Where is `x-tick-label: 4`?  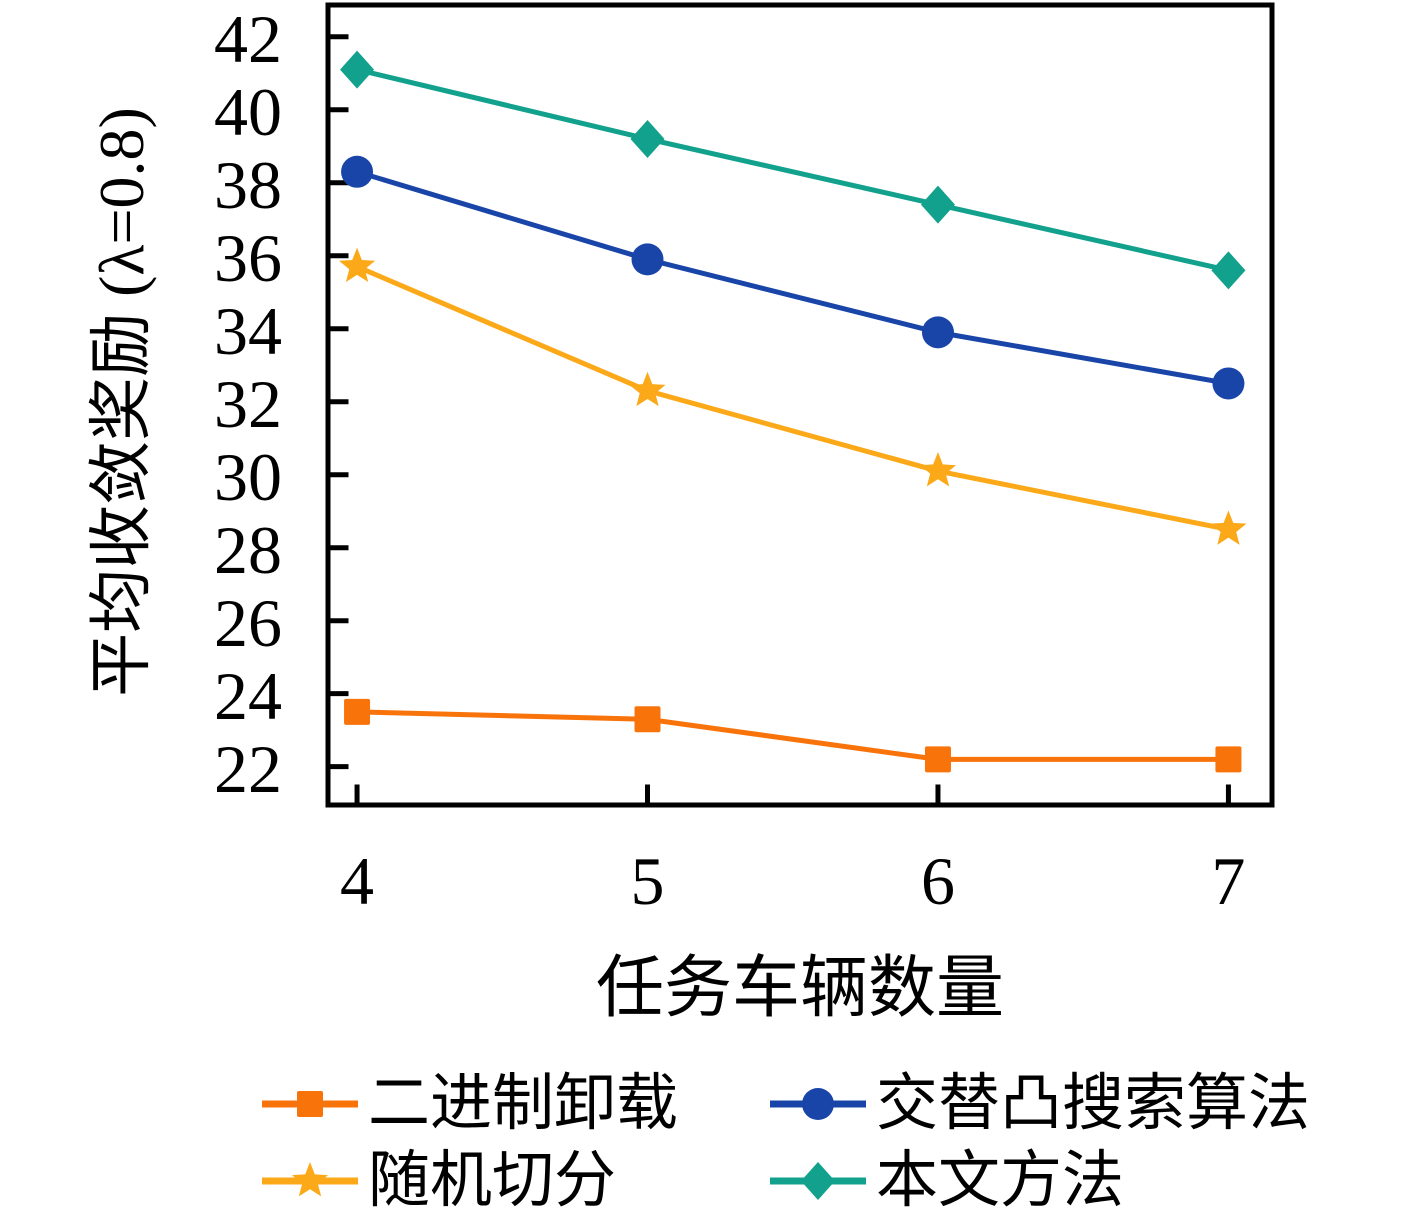
x-tick-label: 4 is located at coordinates (357, 881).